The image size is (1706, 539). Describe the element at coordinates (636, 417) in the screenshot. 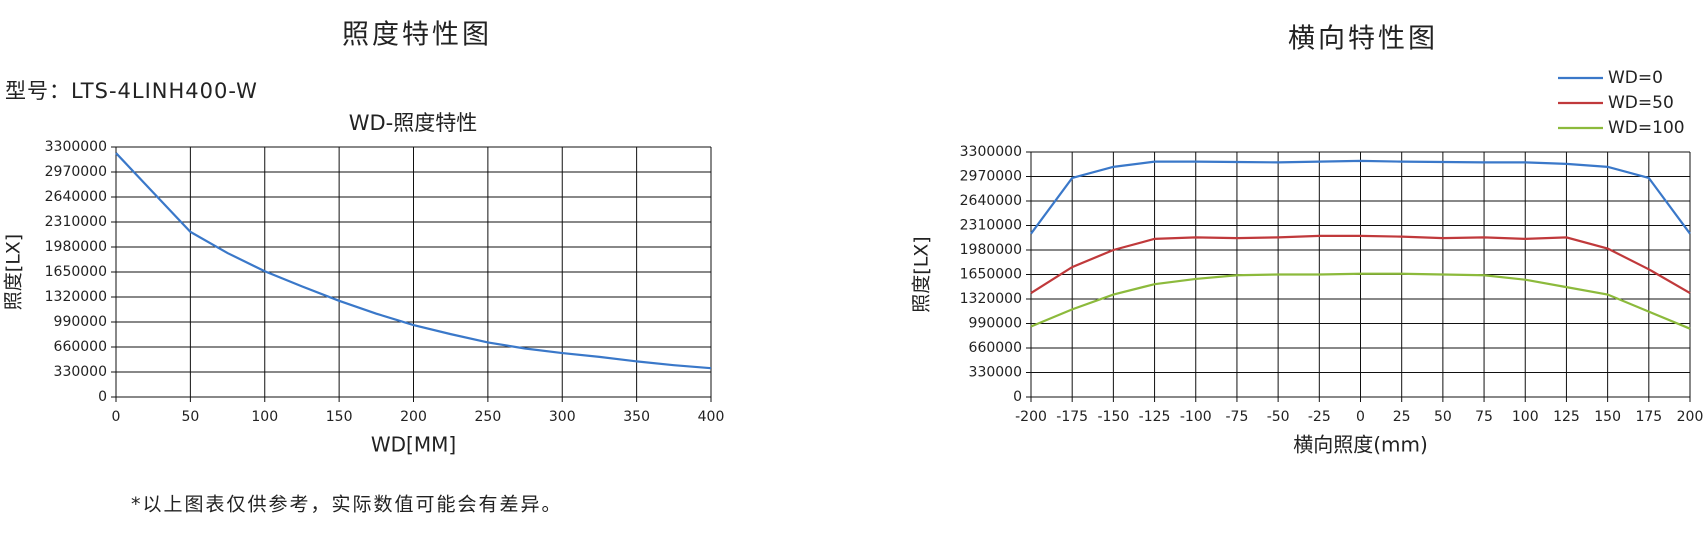

I see `x-tick-label: 350` at that location.